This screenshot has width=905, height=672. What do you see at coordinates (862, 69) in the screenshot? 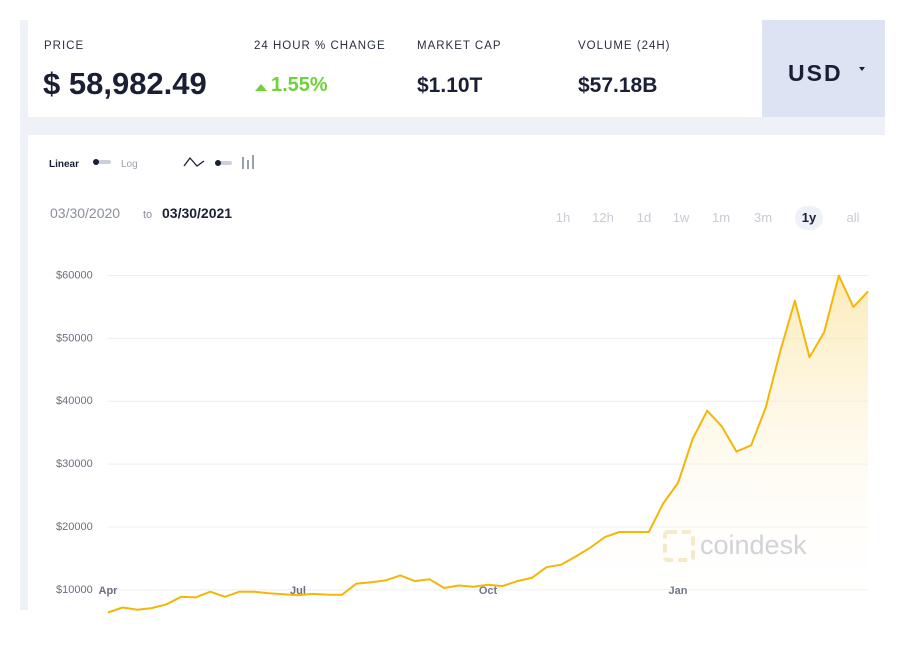
I see `caret` at bounding box center [862, 69].